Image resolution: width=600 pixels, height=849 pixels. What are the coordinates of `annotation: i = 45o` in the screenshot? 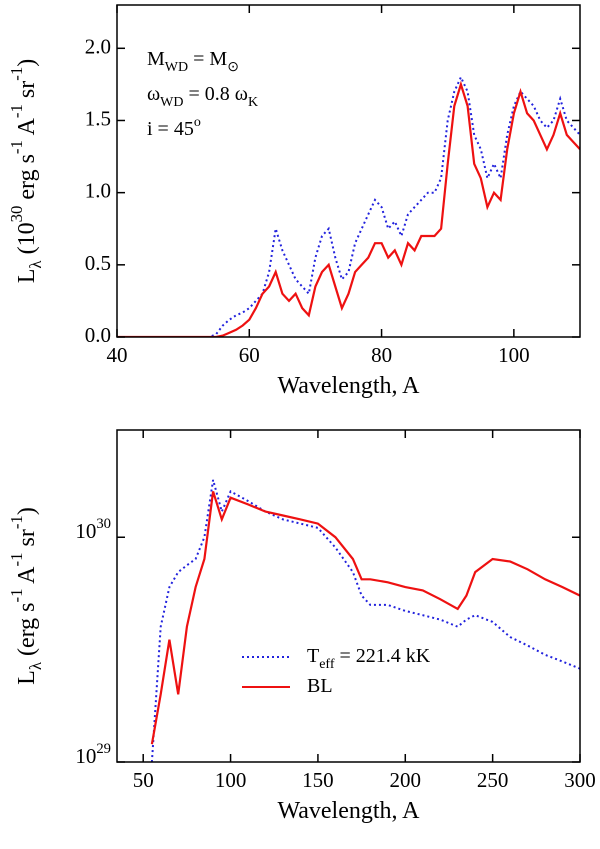 It's located at (174, 127).